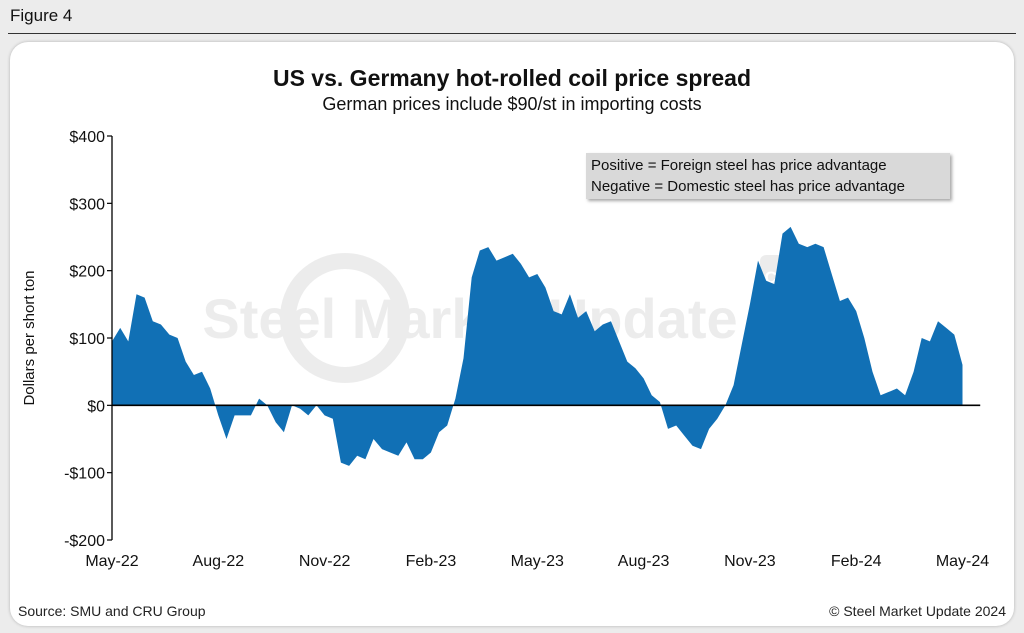 The height and width of the screenshot is (633, 1024). I want to click on y-axis-label: Dollars per short ton, so click(29, 337).